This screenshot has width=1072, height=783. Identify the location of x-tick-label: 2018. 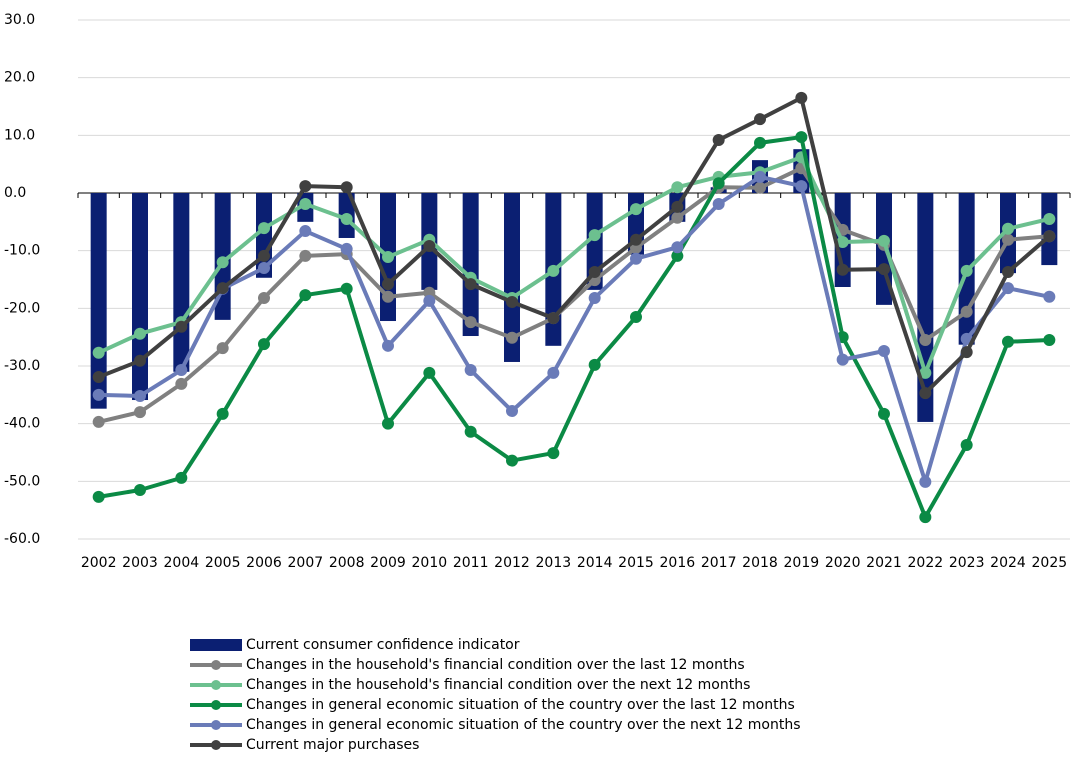
(760, 563).